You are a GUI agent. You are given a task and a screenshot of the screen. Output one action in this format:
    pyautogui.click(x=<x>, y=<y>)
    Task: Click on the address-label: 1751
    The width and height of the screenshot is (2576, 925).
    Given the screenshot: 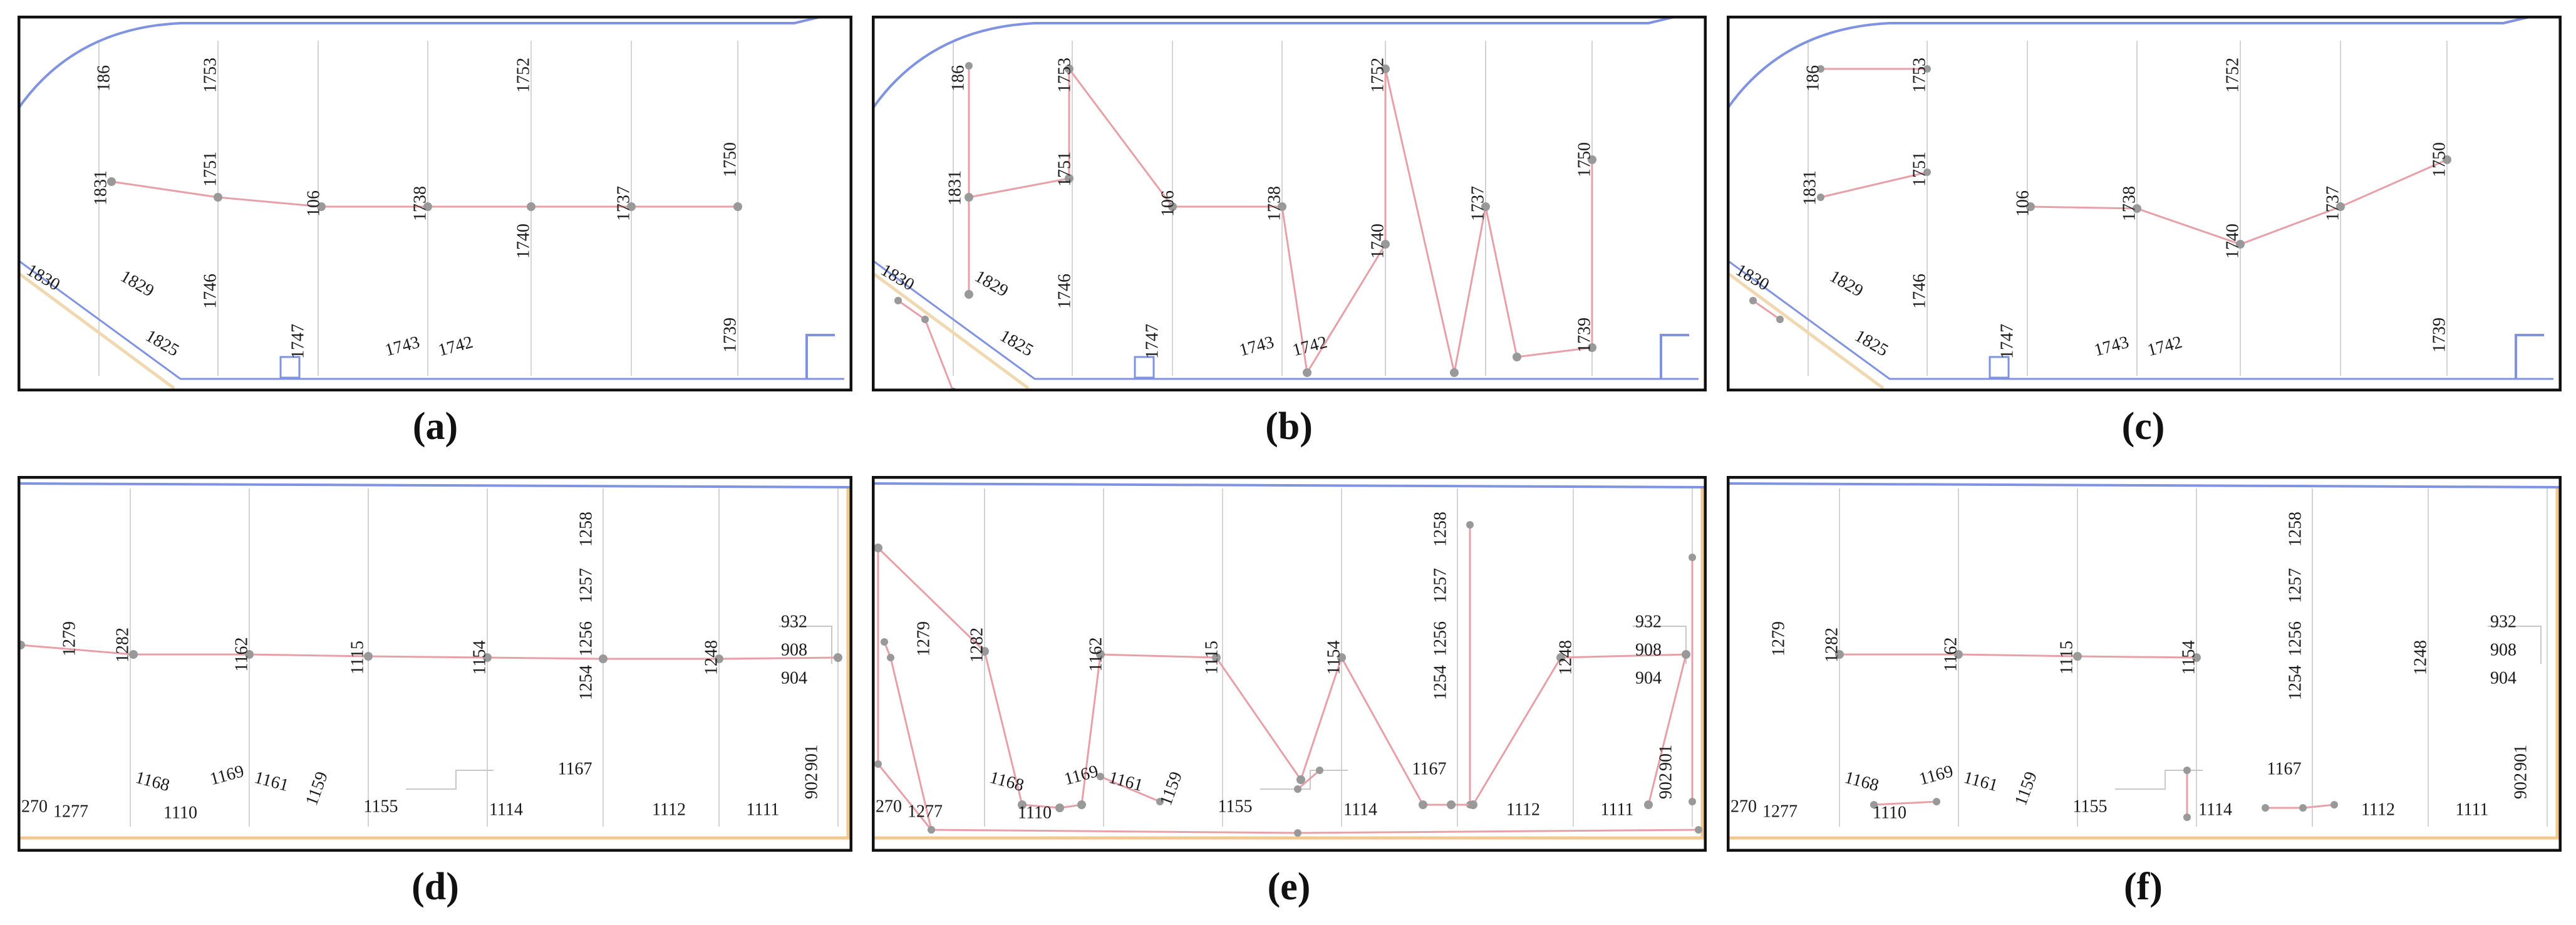 What is the action you would take?
    pyautogui.click(x=1919, y=169)
    